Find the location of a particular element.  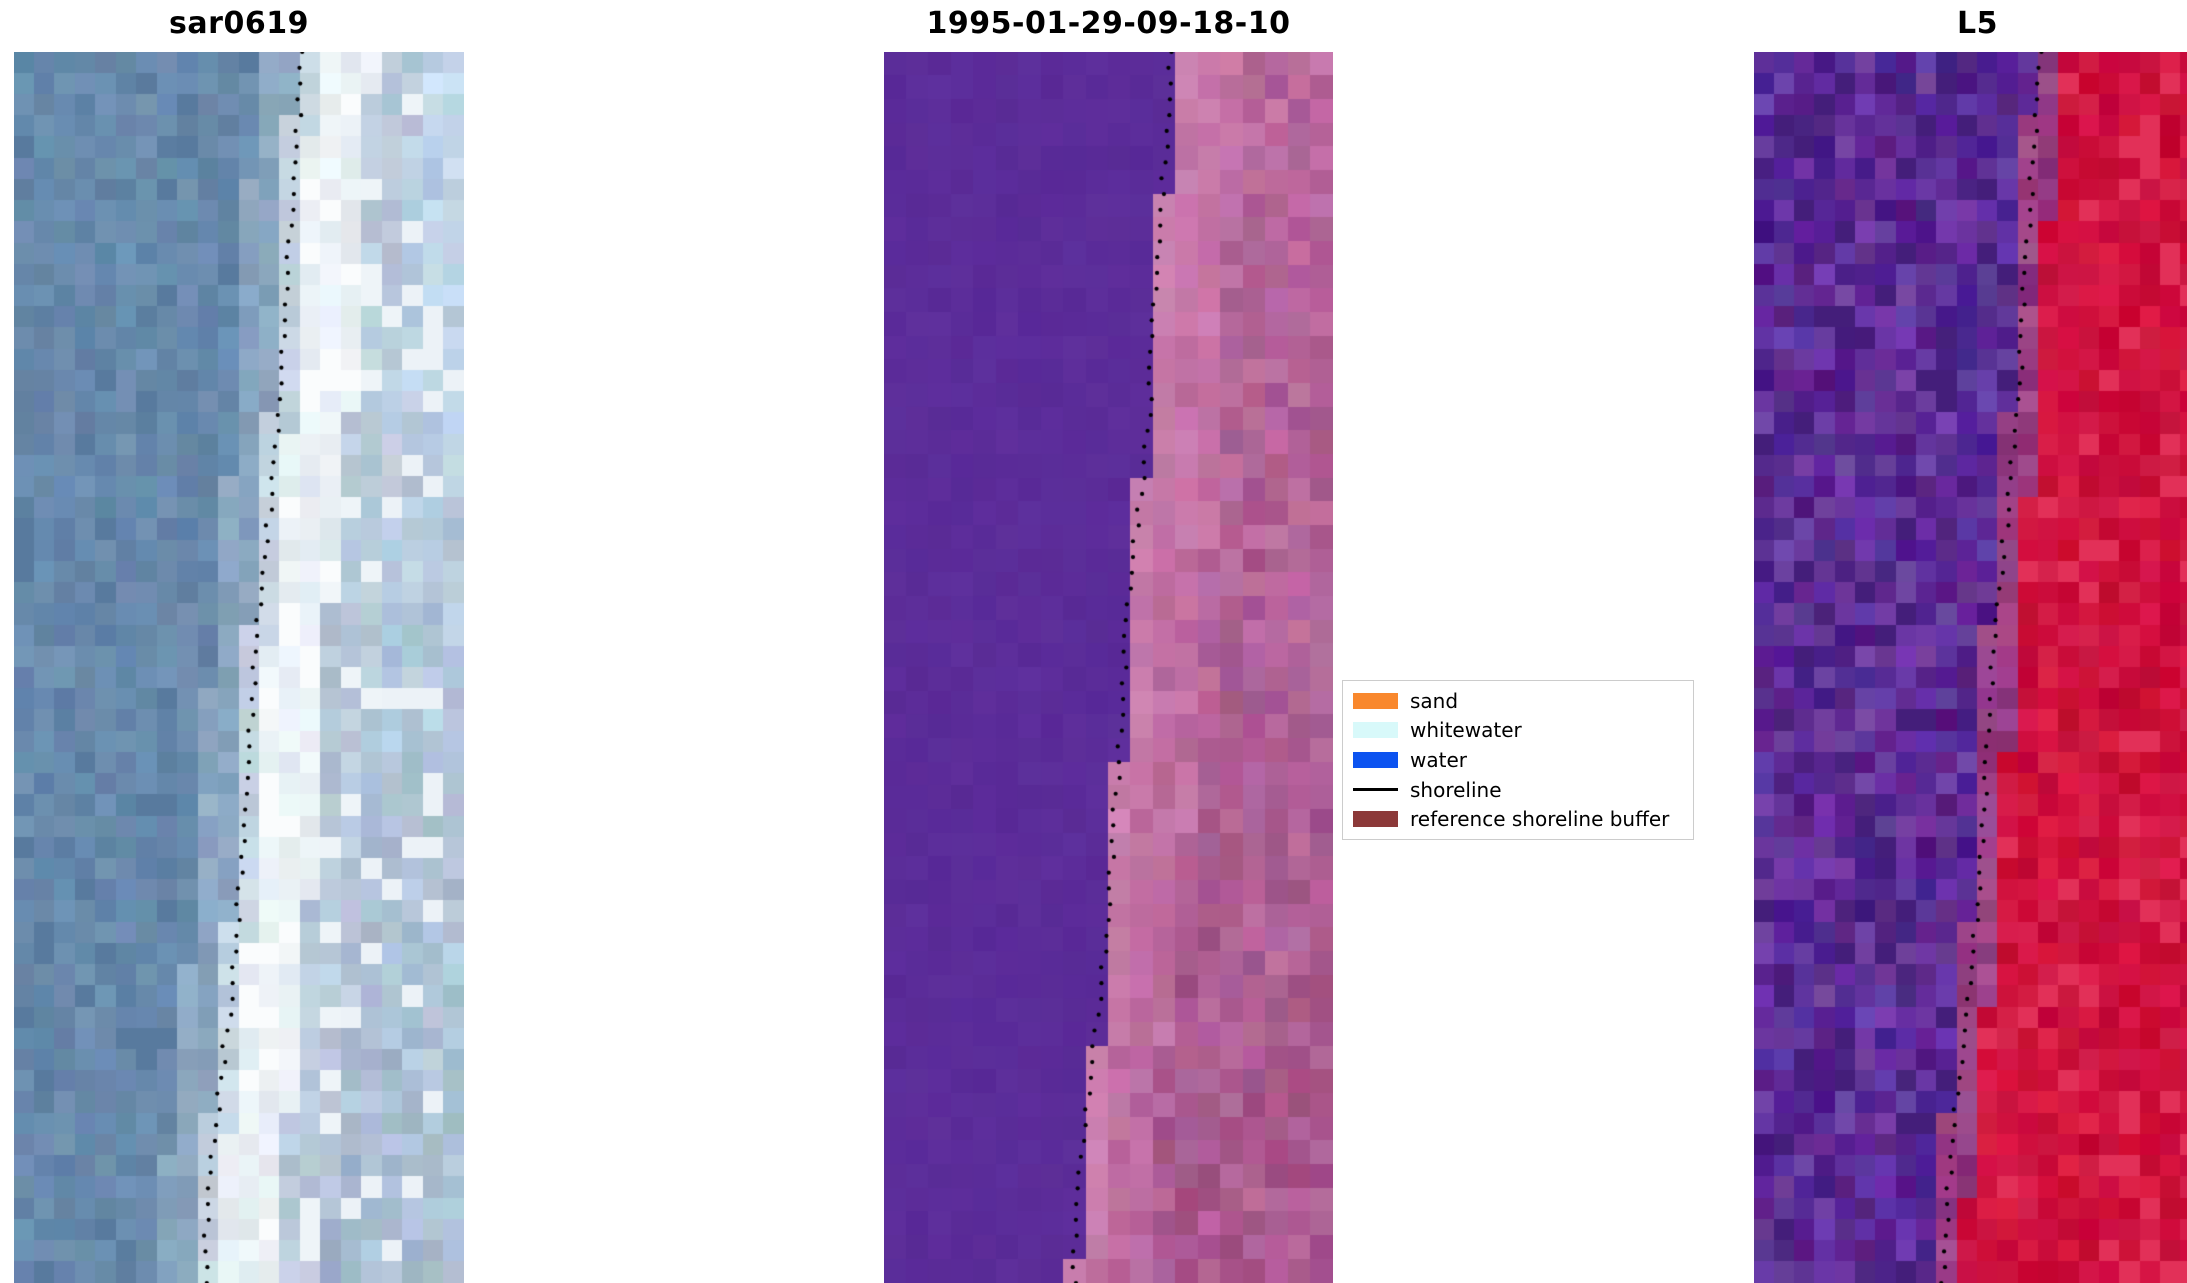

legend-label-sand: sand is located at coordinates (1434, 700).